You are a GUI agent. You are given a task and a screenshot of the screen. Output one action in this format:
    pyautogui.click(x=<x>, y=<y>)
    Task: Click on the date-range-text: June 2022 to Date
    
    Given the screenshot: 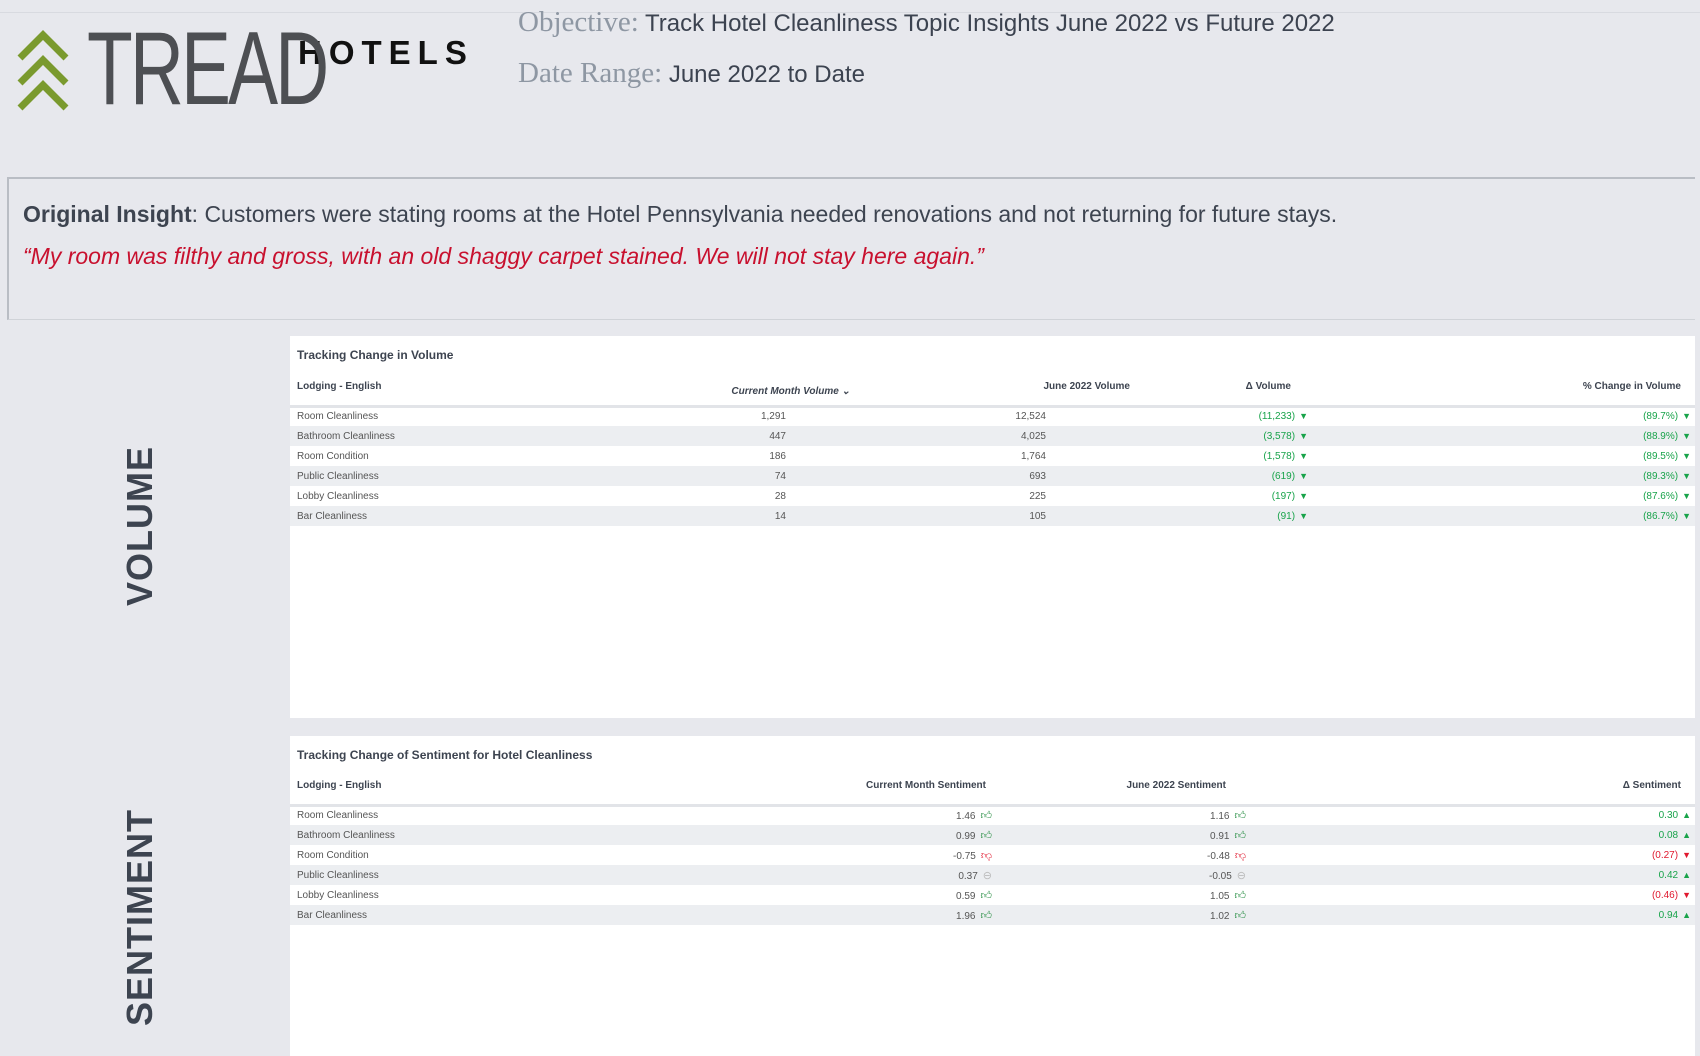 What is the action you would take?
    pyautogui.click(x=766, y=74)
    